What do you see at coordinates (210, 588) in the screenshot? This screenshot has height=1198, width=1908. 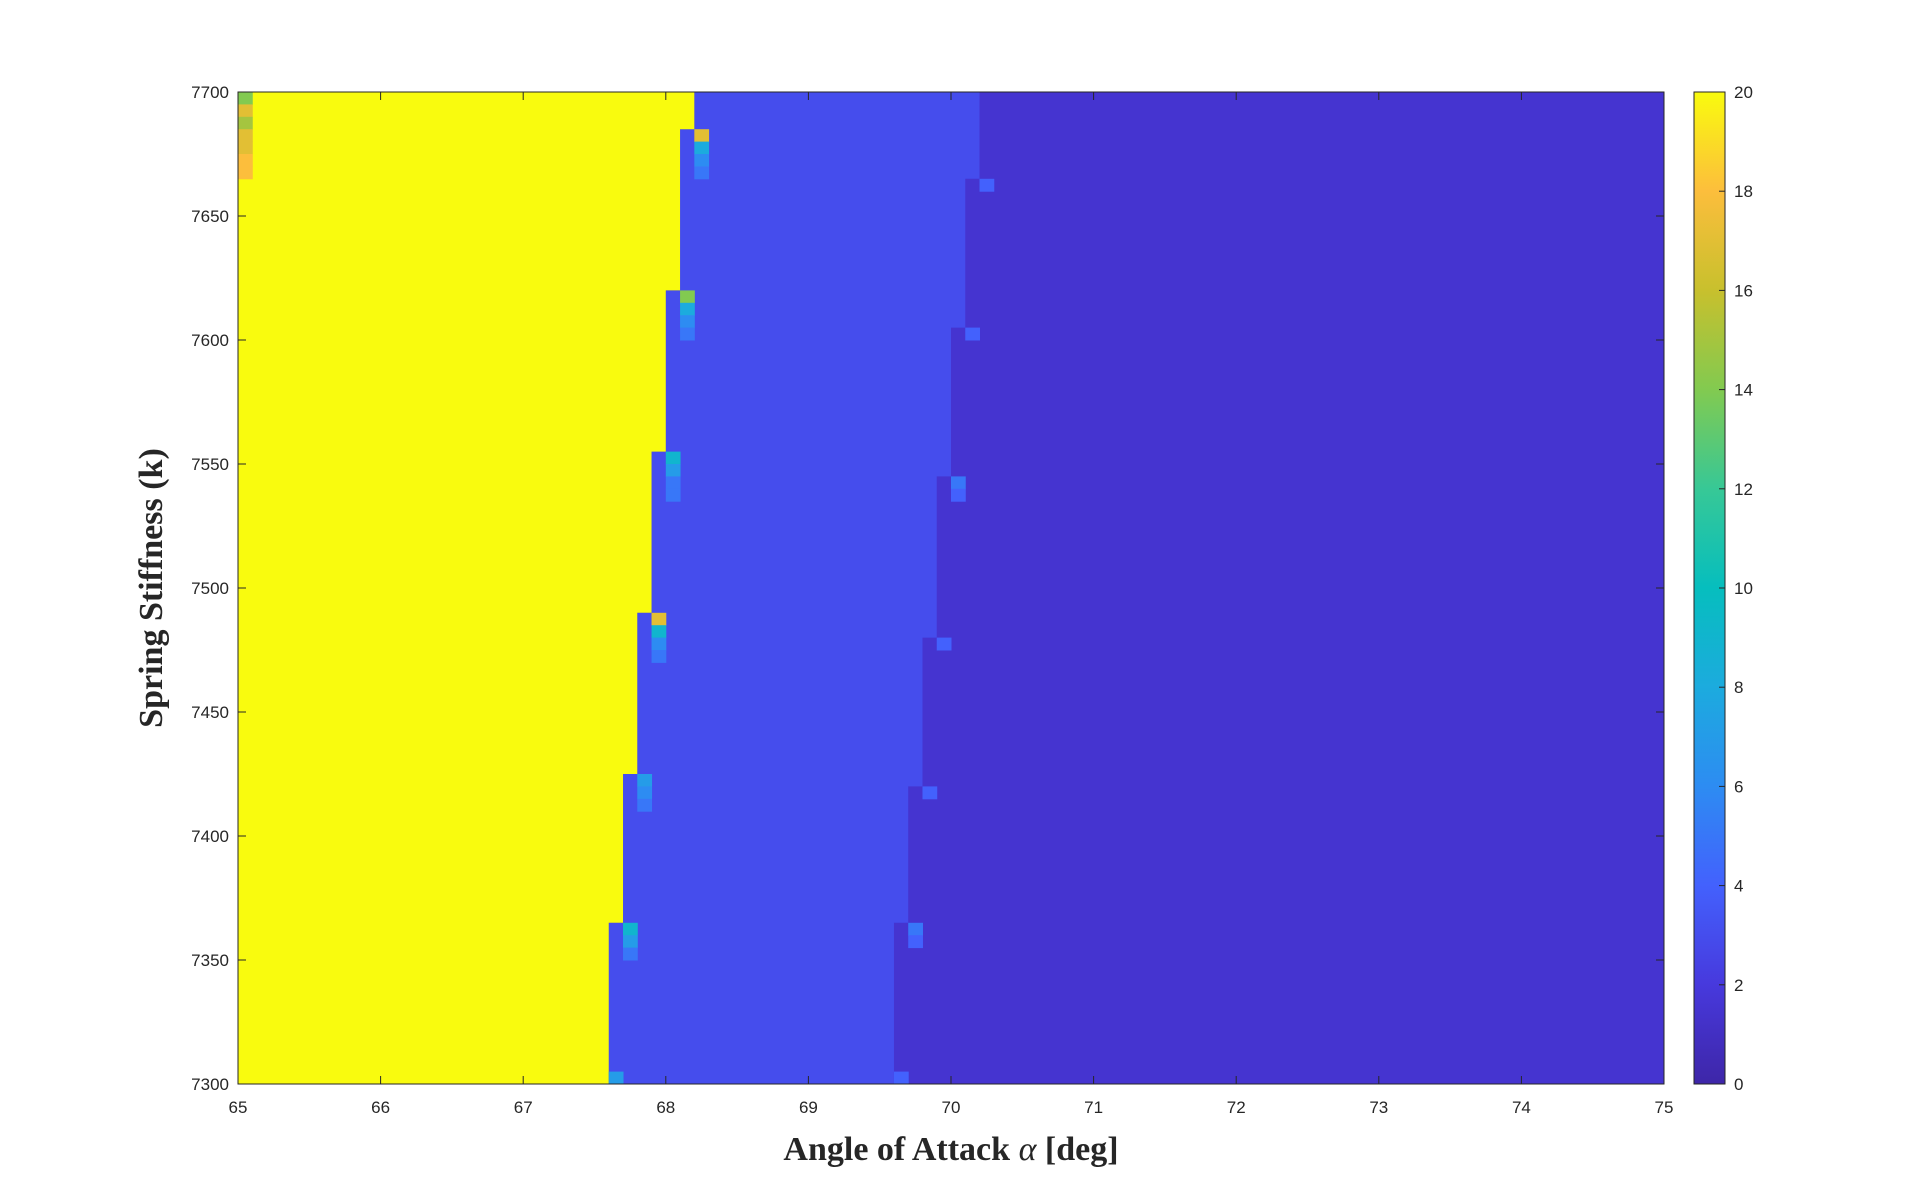 I see `y-tick-label: 7500` at bounding box center [210, 588].